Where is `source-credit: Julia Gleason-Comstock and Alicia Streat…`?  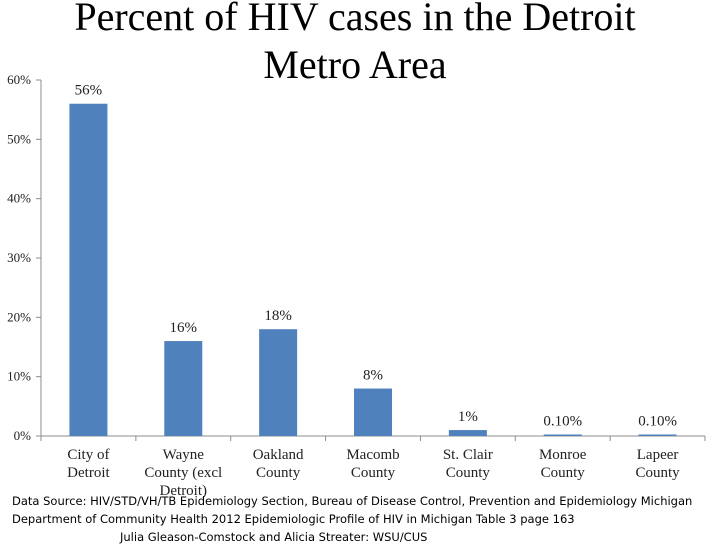
source-credit: Julia Gleason-Comstock and Alicia Streat… is located at coordinates (274, 537).